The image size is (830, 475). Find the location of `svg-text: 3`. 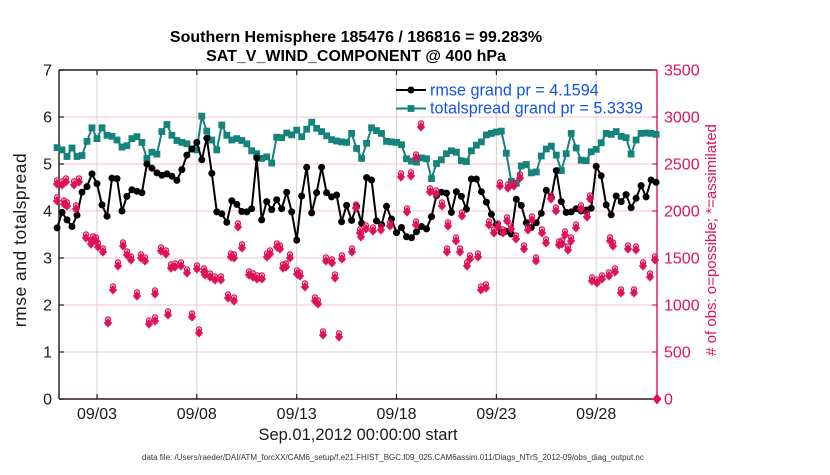

svg-text: 3 is located at coordinates (47, 259).